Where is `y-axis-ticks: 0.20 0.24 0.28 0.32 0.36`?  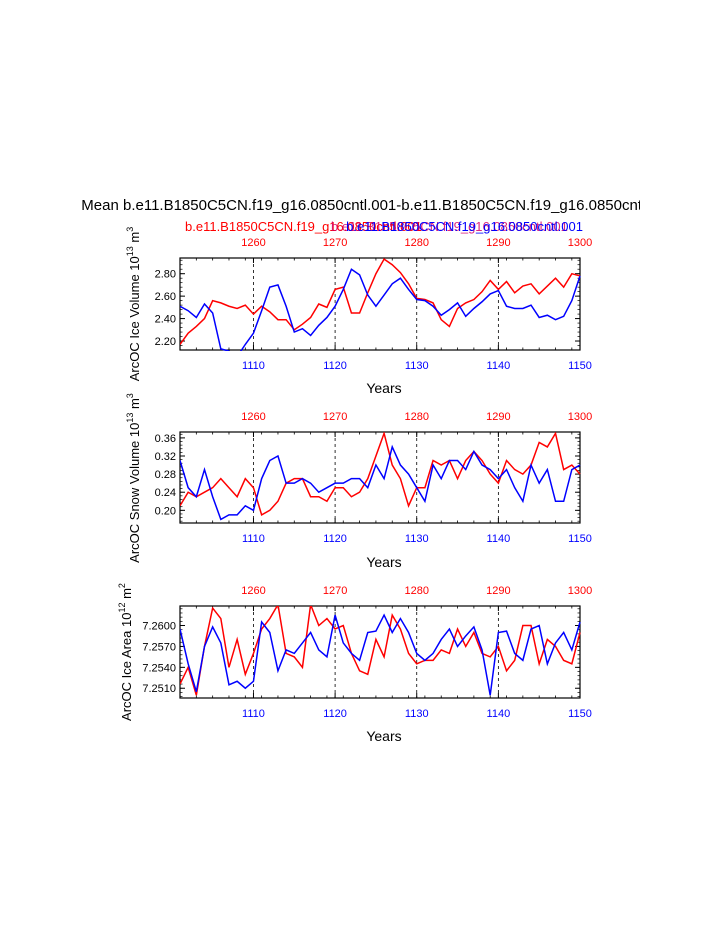 y-axis-ticks: 0.20 0.24 0.28 0.32 0.36 is located at coordinates (367, 477).